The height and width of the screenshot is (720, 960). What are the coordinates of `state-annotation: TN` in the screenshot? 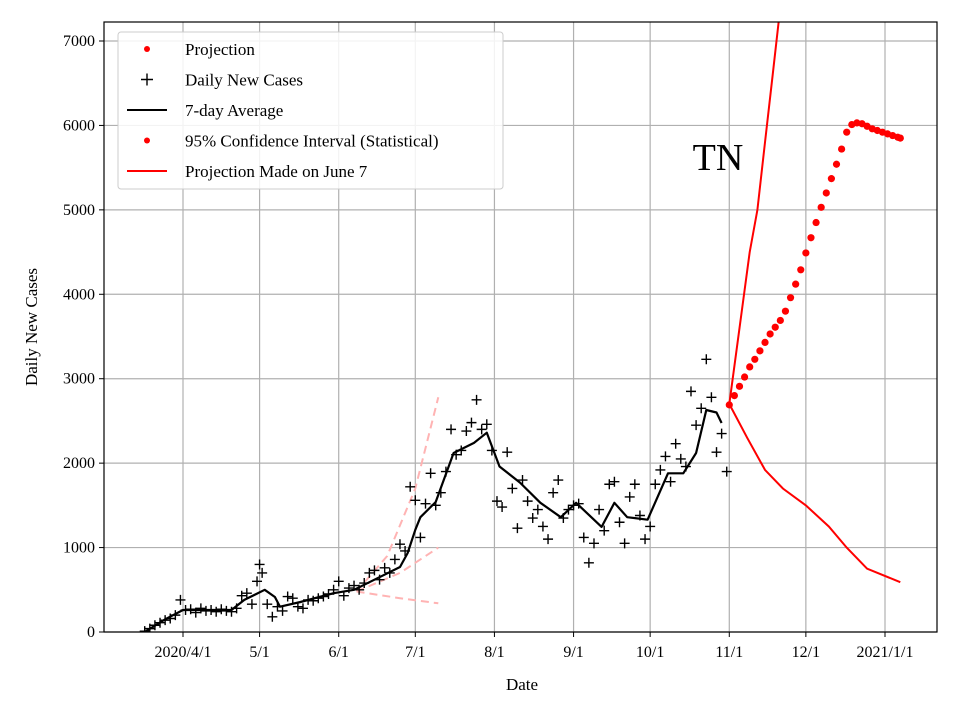 It's located at (718, 158).